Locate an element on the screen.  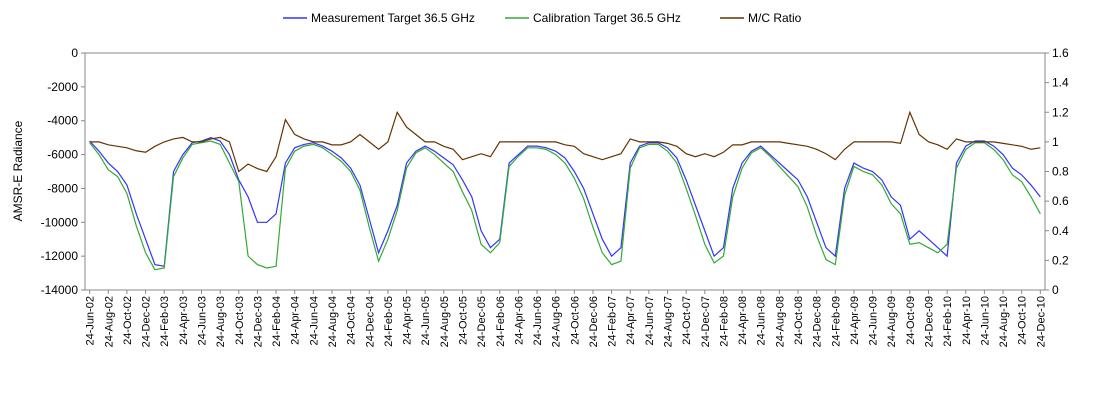
y2-tick-label: 0 is located at coordinates (1055, 290).